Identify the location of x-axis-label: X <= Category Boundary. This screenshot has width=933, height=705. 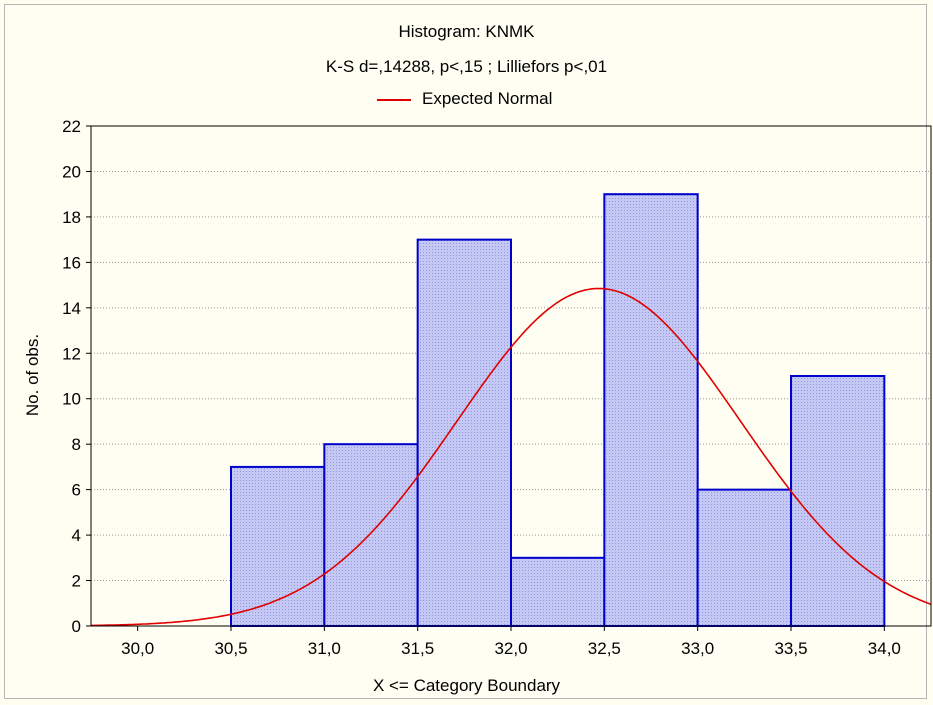
(466, 685).